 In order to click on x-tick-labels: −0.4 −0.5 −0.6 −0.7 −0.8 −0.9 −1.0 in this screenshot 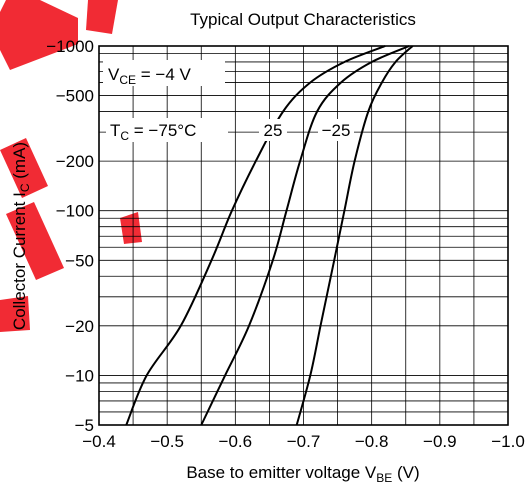, I will do `click(303, 441)`.